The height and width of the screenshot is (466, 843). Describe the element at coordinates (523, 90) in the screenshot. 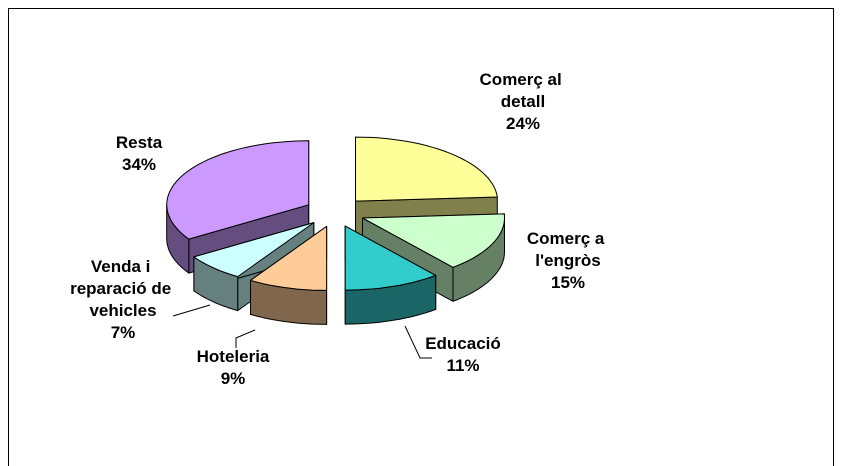

I see `slice-label: Comerç al detall` at that location.